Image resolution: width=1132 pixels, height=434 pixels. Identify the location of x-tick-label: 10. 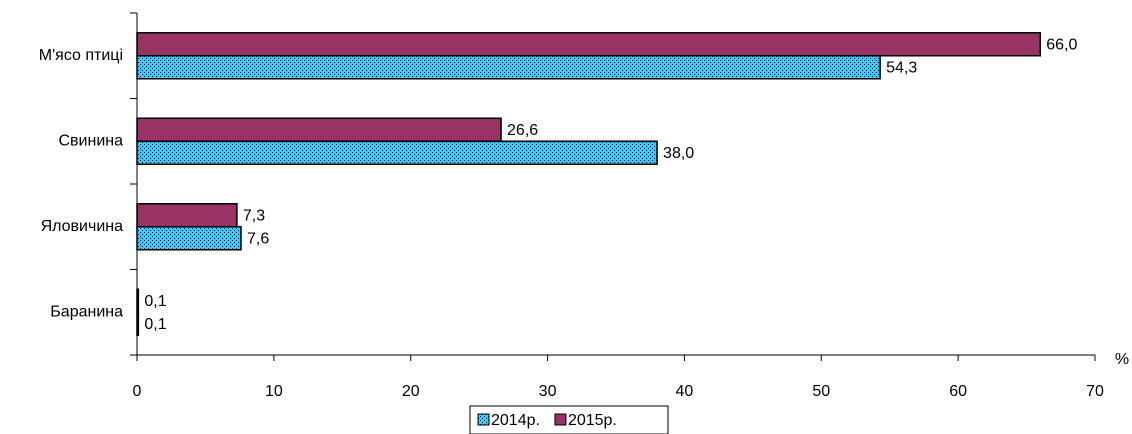
(274, 391).